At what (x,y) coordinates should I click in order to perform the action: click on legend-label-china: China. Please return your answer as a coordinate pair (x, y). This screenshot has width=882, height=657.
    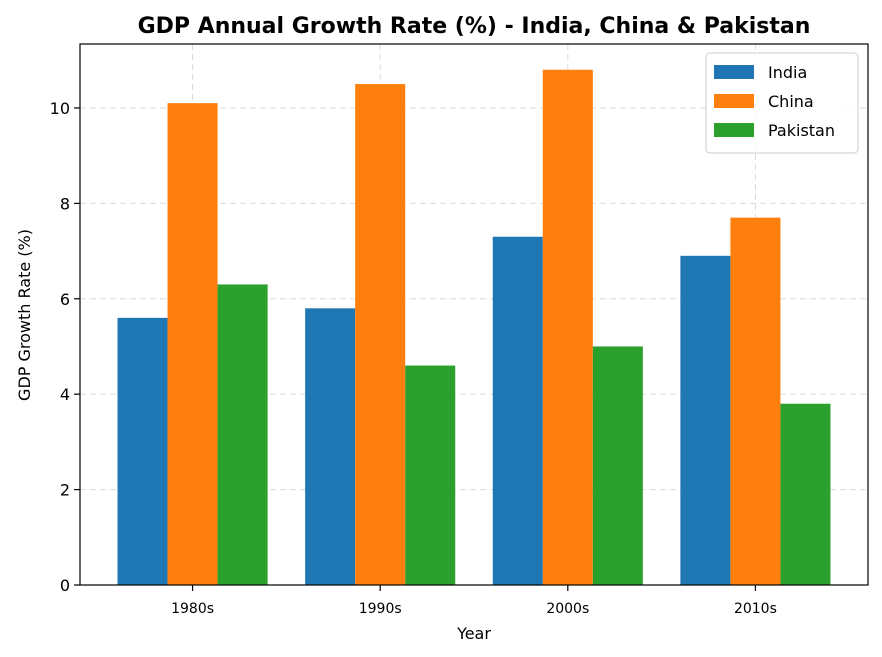
    Looking at the image, I should click on (791, 101).